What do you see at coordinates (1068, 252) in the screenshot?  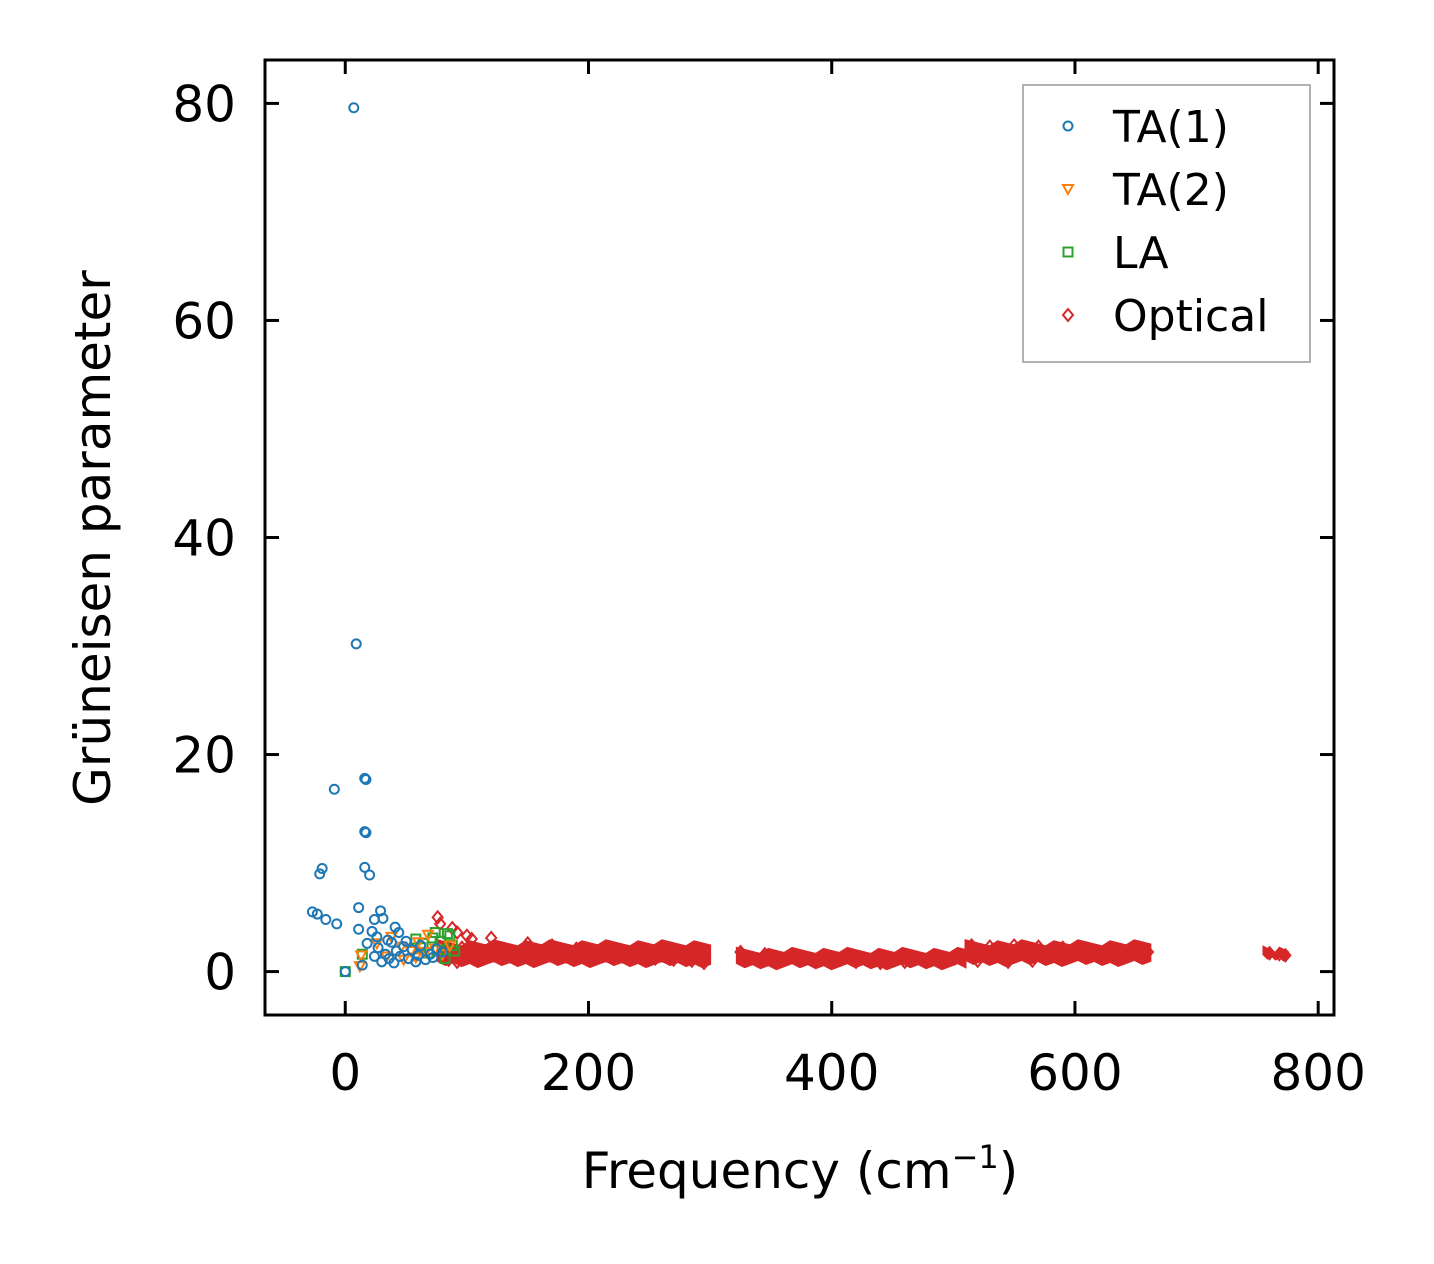 I see `legend-marker-la` at bounding box center [1068, 252].